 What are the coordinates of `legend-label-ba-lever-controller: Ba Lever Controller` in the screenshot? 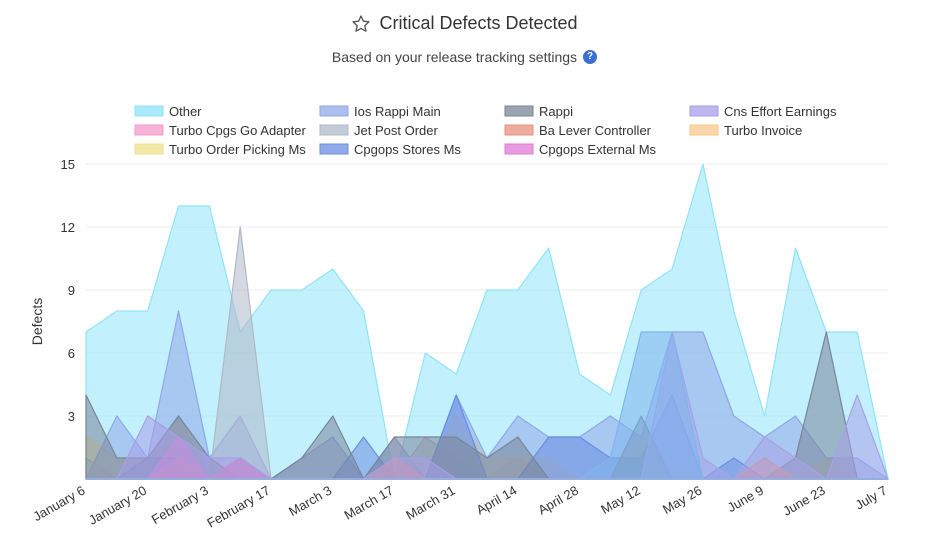 It's located at (595, 130).